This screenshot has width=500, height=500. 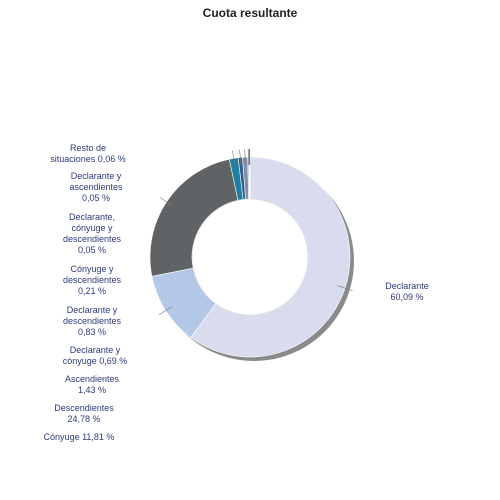 I want to click on label-descendientes: Descendientes 24,78 %, so click(x=84, y=413).